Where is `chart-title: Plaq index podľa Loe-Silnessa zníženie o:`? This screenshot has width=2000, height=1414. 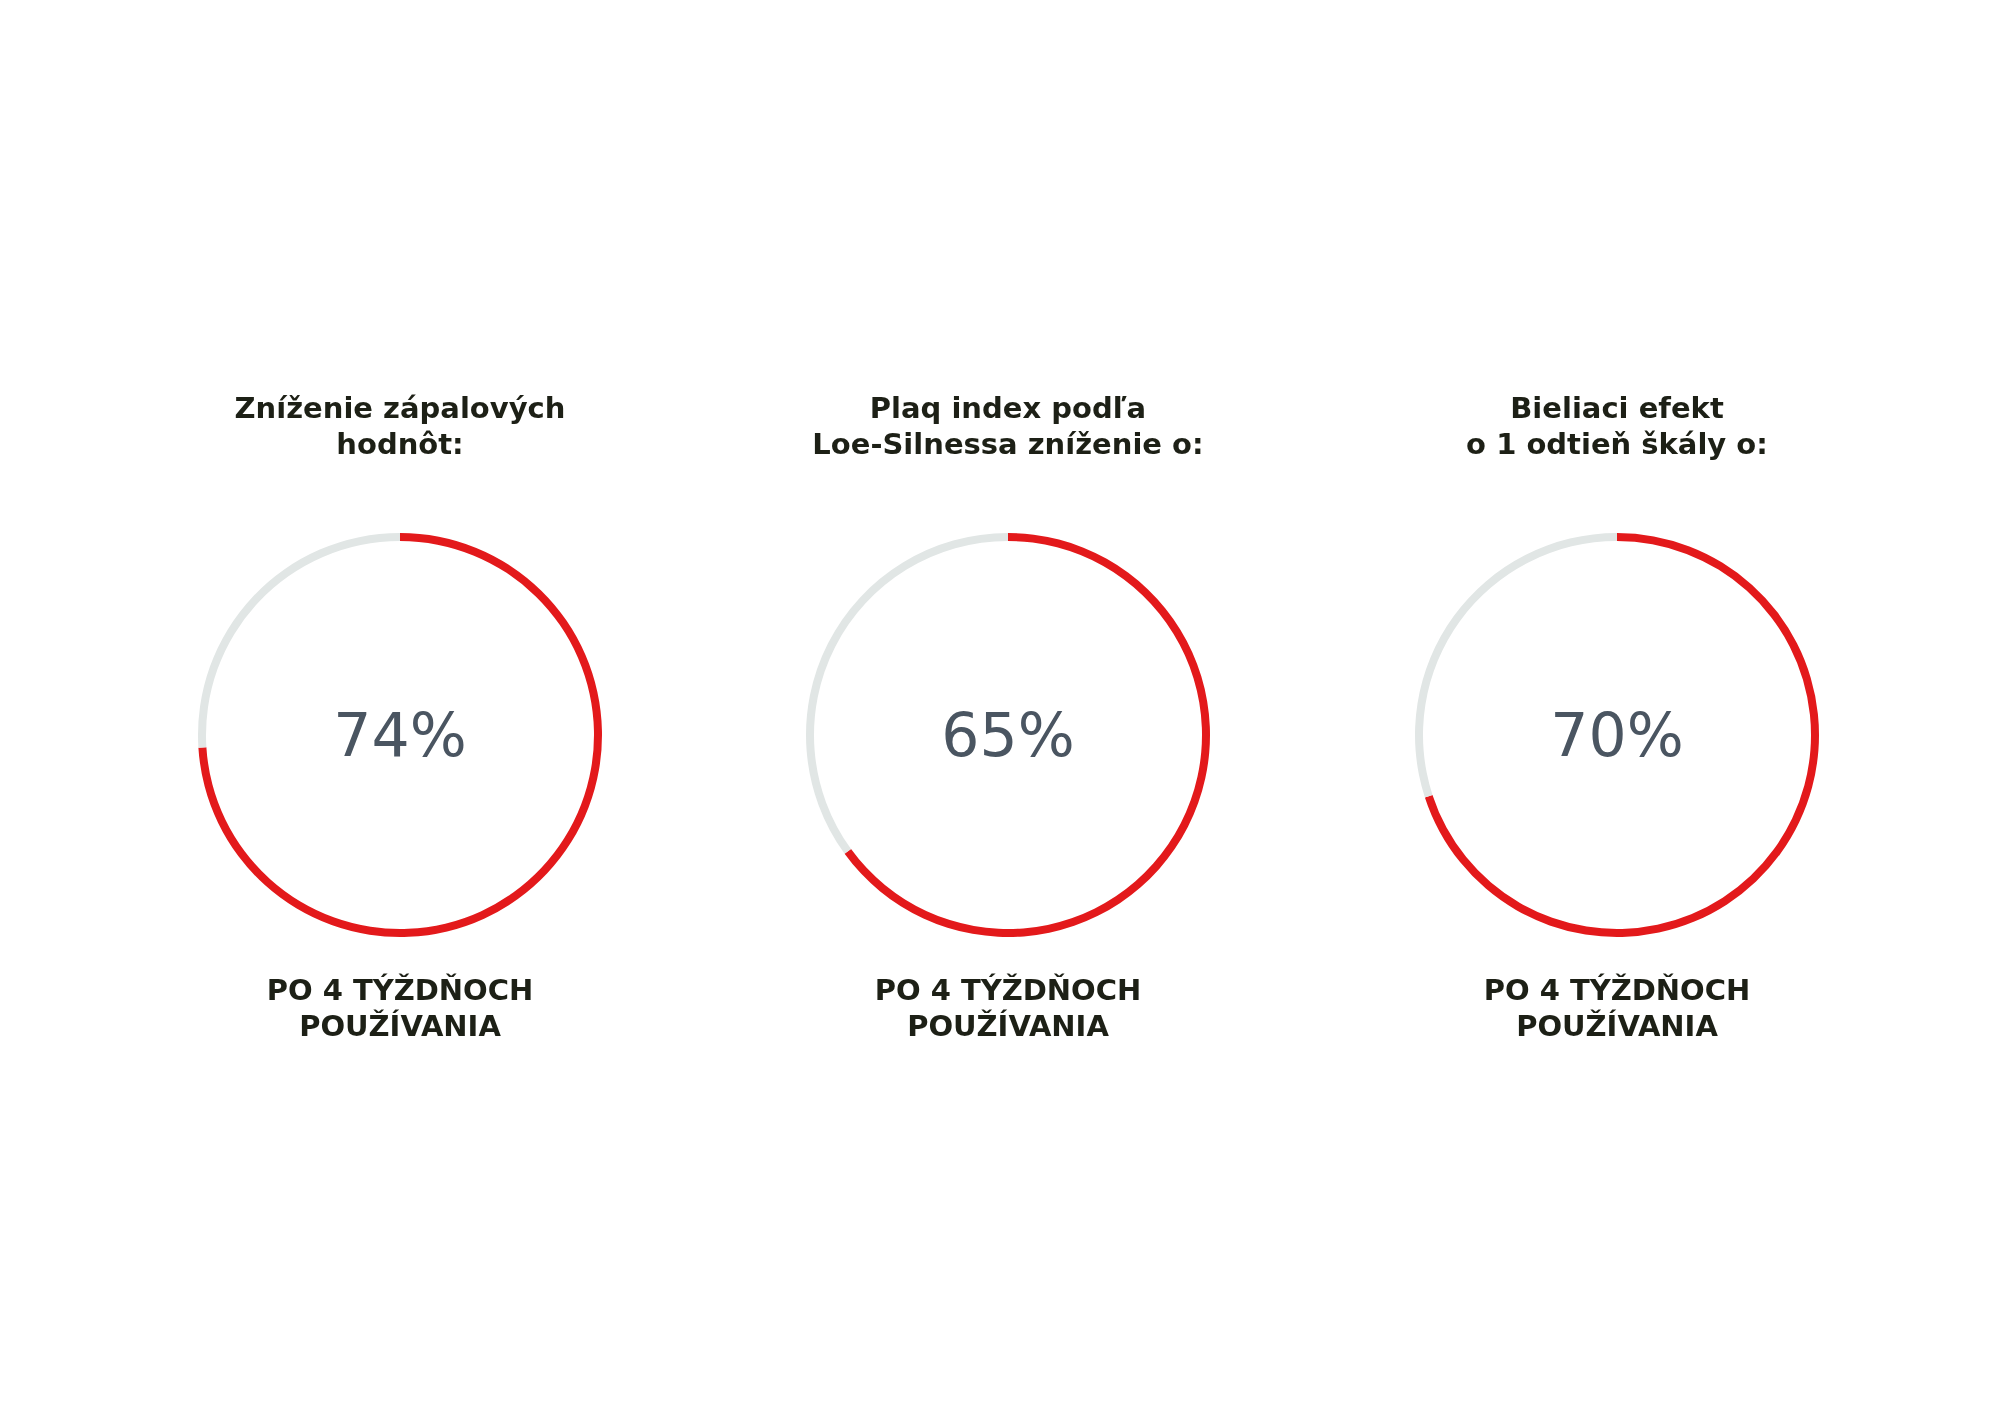
chart-title: Plaq index podľa Loe-Silnessa zníženie o: is located at coordinates (1008, 426).